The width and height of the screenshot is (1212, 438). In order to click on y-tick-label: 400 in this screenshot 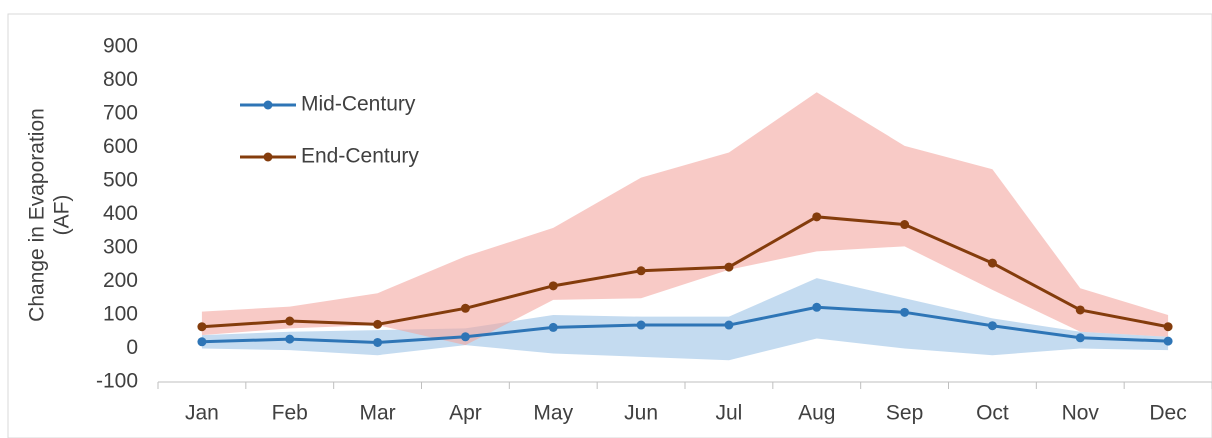, I will do `click(120, 213)`.